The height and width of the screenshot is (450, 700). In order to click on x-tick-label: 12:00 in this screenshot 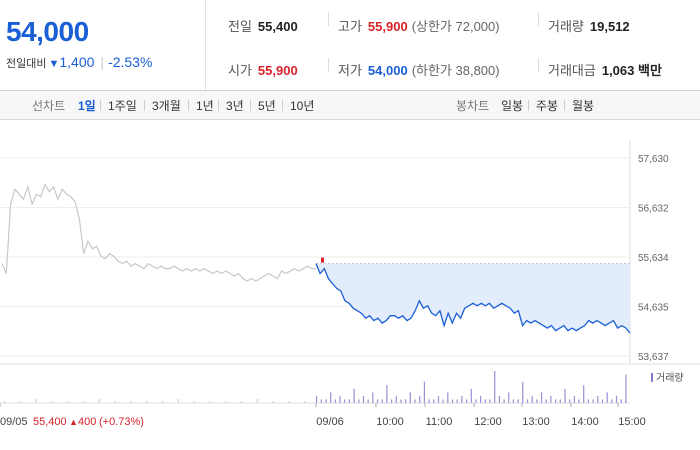, I will do `click(488, 422)`.